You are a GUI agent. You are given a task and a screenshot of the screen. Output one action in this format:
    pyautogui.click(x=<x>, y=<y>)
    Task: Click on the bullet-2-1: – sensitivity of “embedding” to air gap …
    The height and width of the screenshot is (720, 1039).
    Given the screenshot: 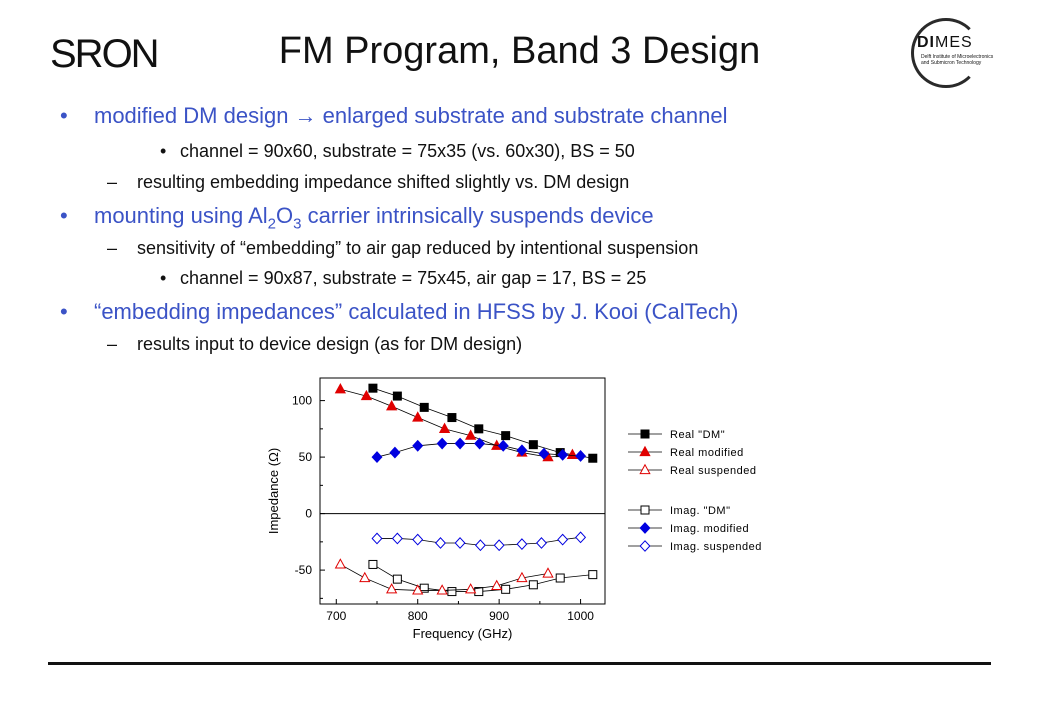 What is the action you would take?
    pyautogui.click(x=403, y=248)
    